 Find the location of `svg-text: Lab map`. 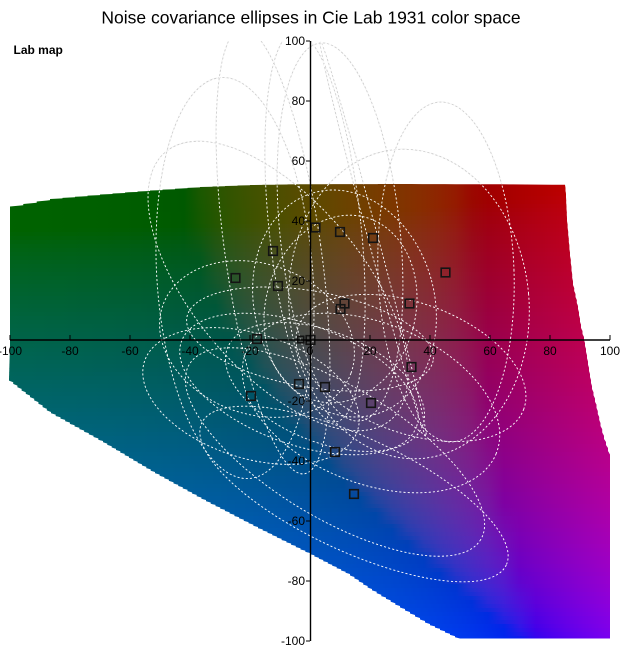

svg-text: Lab map is located at coordinates (38, 50).